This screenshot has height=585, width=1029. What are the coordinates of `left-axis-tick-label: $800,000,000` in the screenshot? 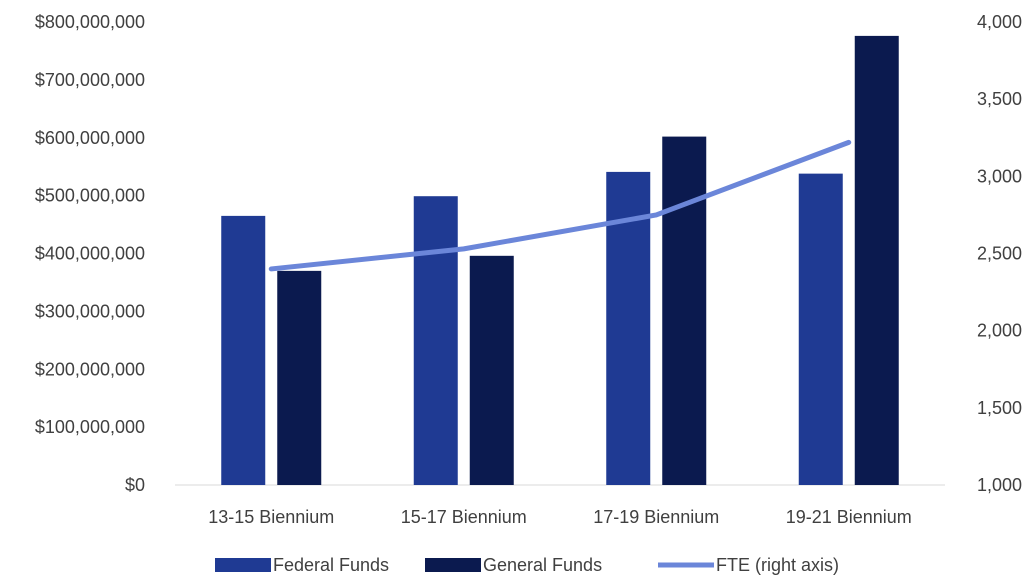 It's located at (90, 22).